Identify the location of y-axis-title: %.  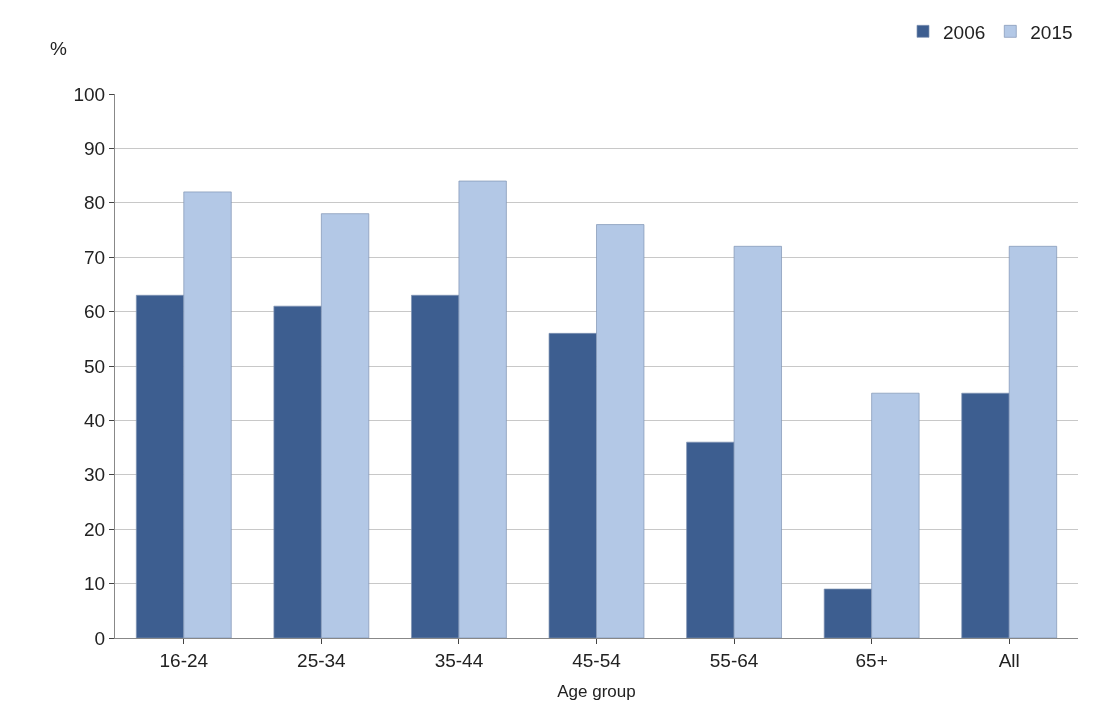
(58, 48).